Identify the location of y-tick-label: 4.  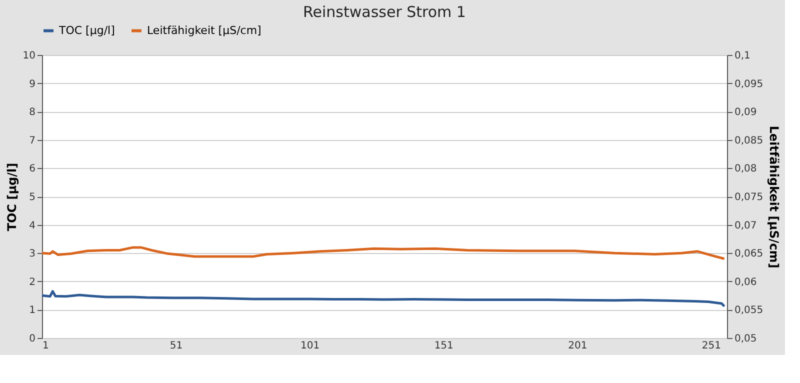
(32, 226).